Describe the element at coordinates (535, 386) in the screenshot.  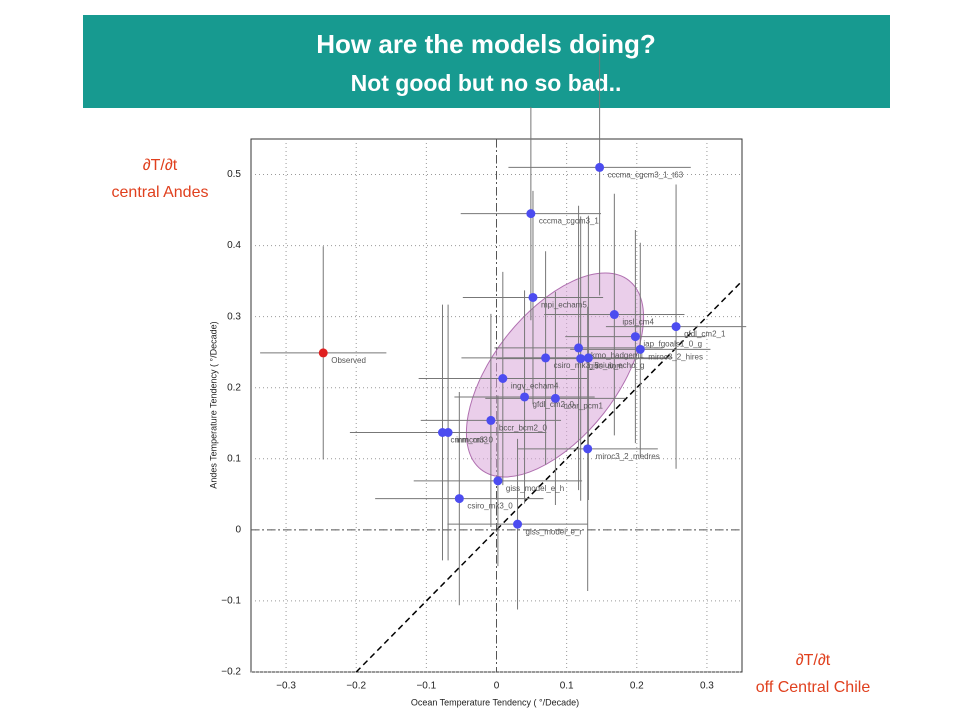
I see `point-label: ingv_echam4` at that location.